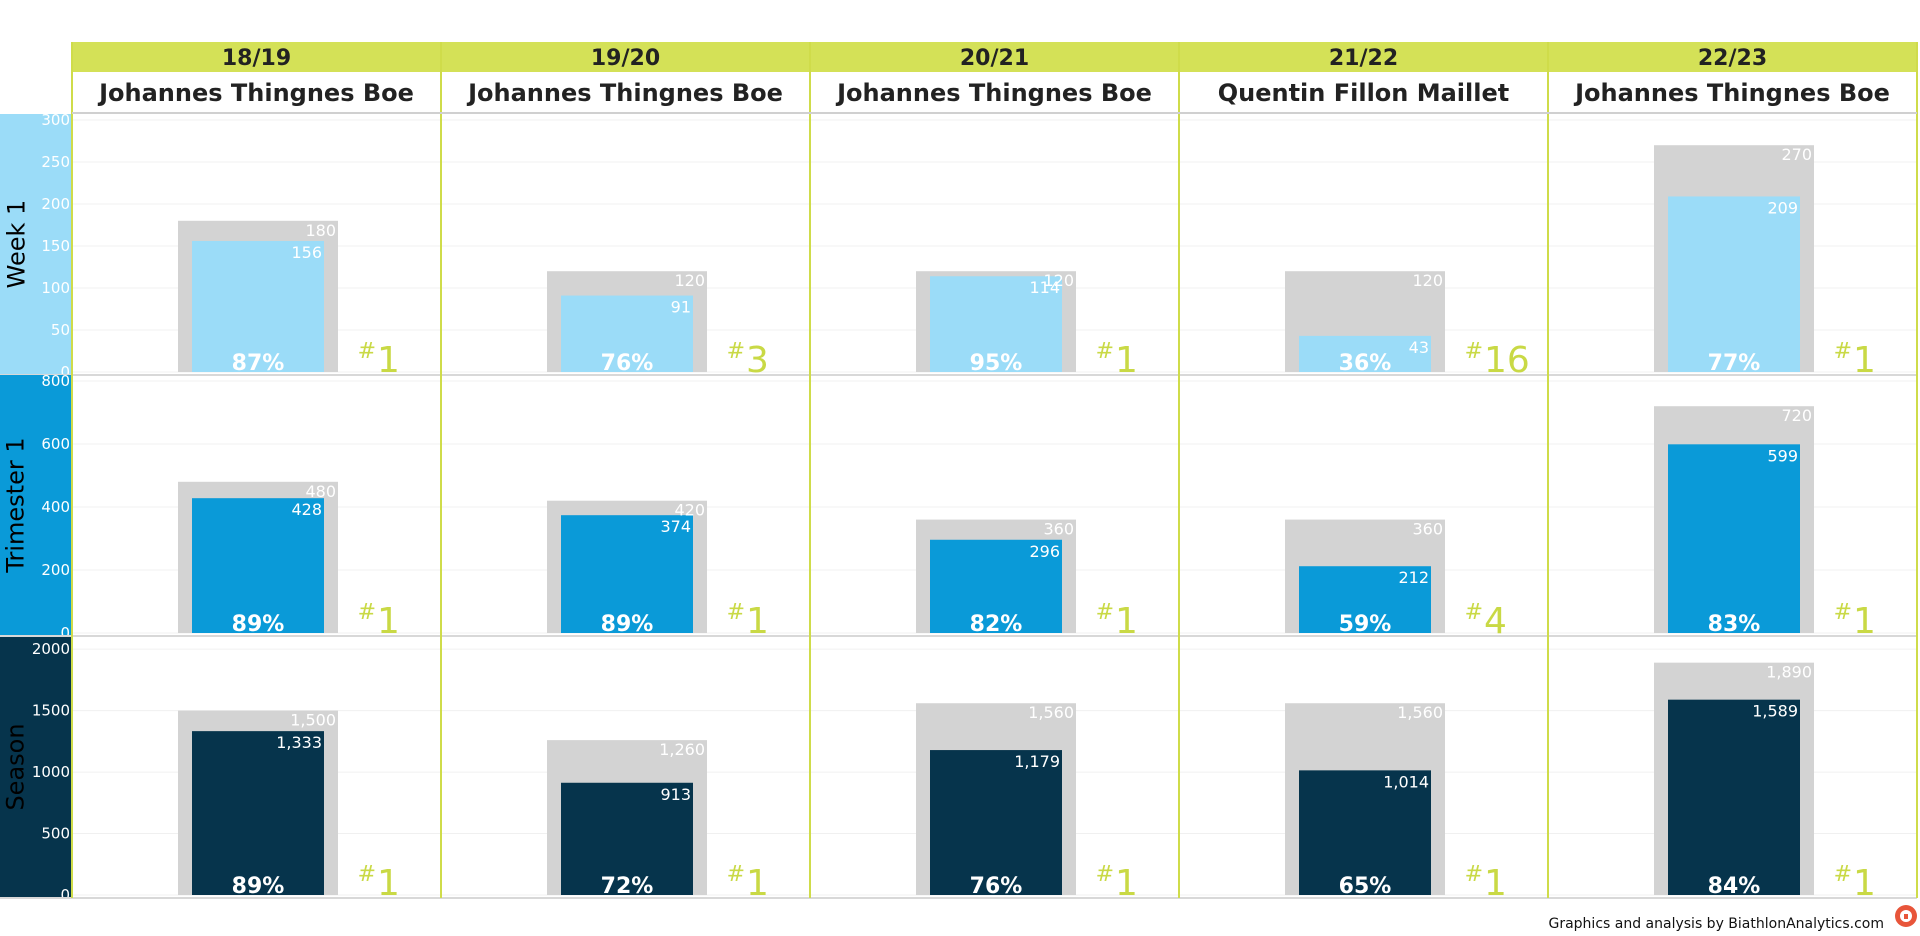  Describe the element at coordinates (1406, 781) in the screenshot. I see `value-label: 1,014` at that location.